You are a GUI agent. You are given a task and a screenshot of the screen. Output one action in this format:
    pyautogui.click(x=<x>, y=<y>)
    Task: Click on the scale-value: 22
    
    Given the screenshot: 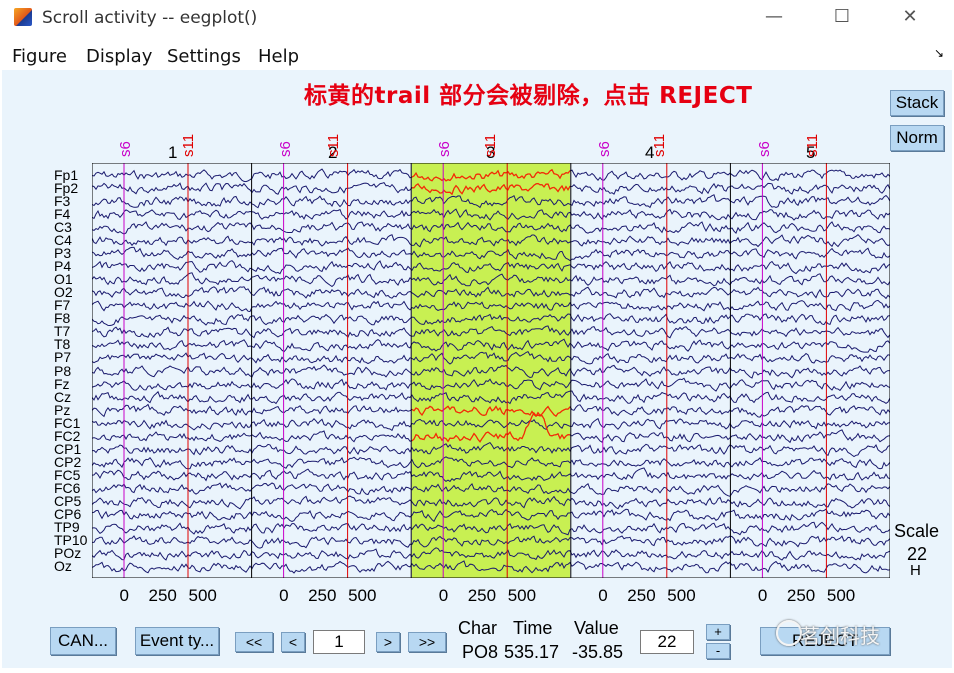 What is the action you would take?
    pyautogui.click(x=917, y=554)
    